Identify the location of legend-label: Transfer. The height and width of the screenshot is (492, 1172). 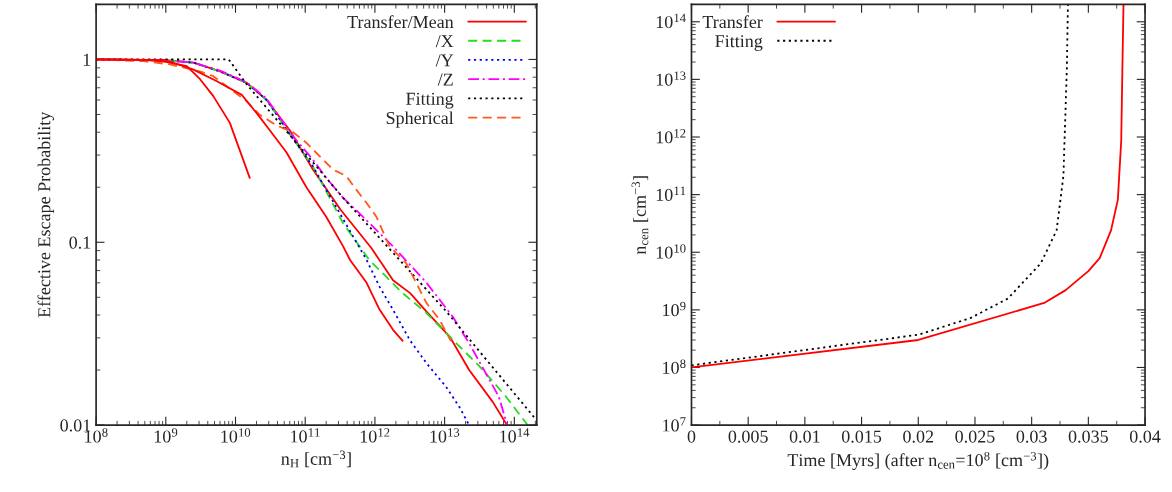
(732, 22).